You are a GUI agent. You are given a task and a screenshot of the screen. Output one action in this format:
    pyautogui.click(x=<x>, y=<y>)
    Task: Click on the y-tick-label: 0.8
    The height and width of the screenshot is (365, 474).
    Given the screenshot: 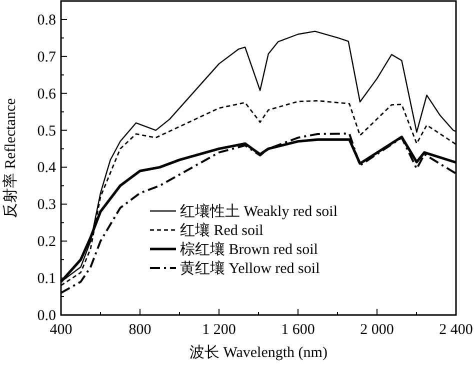 What is the action you would take?
    pyautogui.click(x=46, y=20)
    